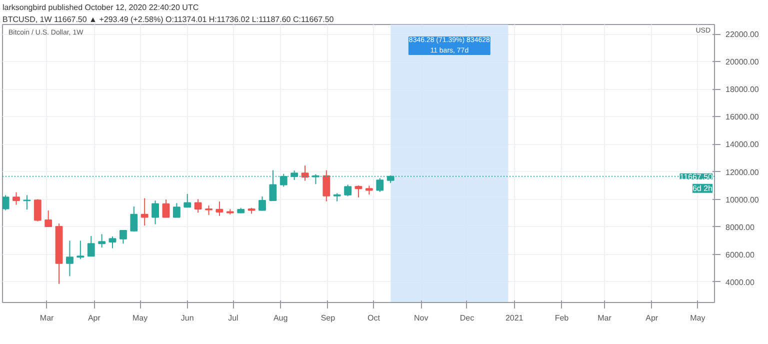 The image size is (768, 344). What do you see at coordinates (168, 19) in the screenshot?
I see `chart-subtitle: BTCUSD, 1W 11667.50 ▲ +293.49 (+2.58%) O:11374.01 H:11736.02 L:11187.60 C:11667.50` at bounding box center [168, 19].